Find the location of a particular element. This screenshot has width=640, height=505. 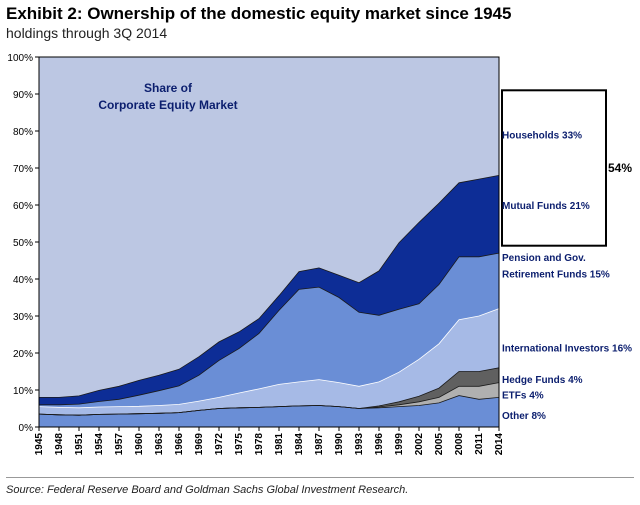

area-other is located at coordinates (269, 411).